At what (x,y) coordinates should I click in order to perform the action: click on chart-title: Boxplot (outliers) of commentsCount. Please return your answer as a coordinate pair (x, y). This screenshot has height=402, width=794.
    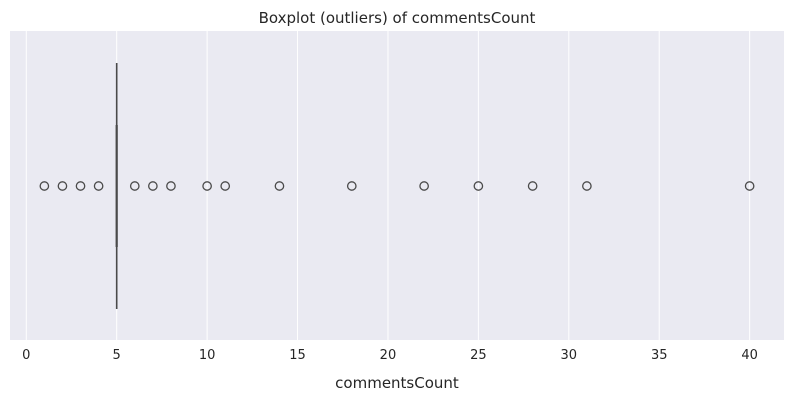
    Looking at the image, I should click on (397, 18).